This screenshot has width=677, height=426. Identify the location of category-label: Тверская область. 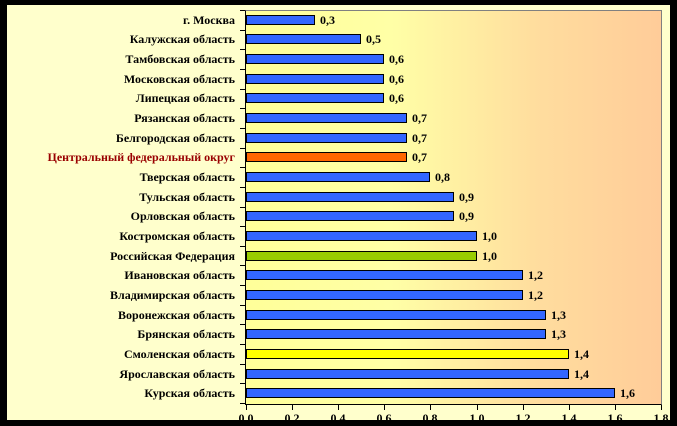
(187, 177).